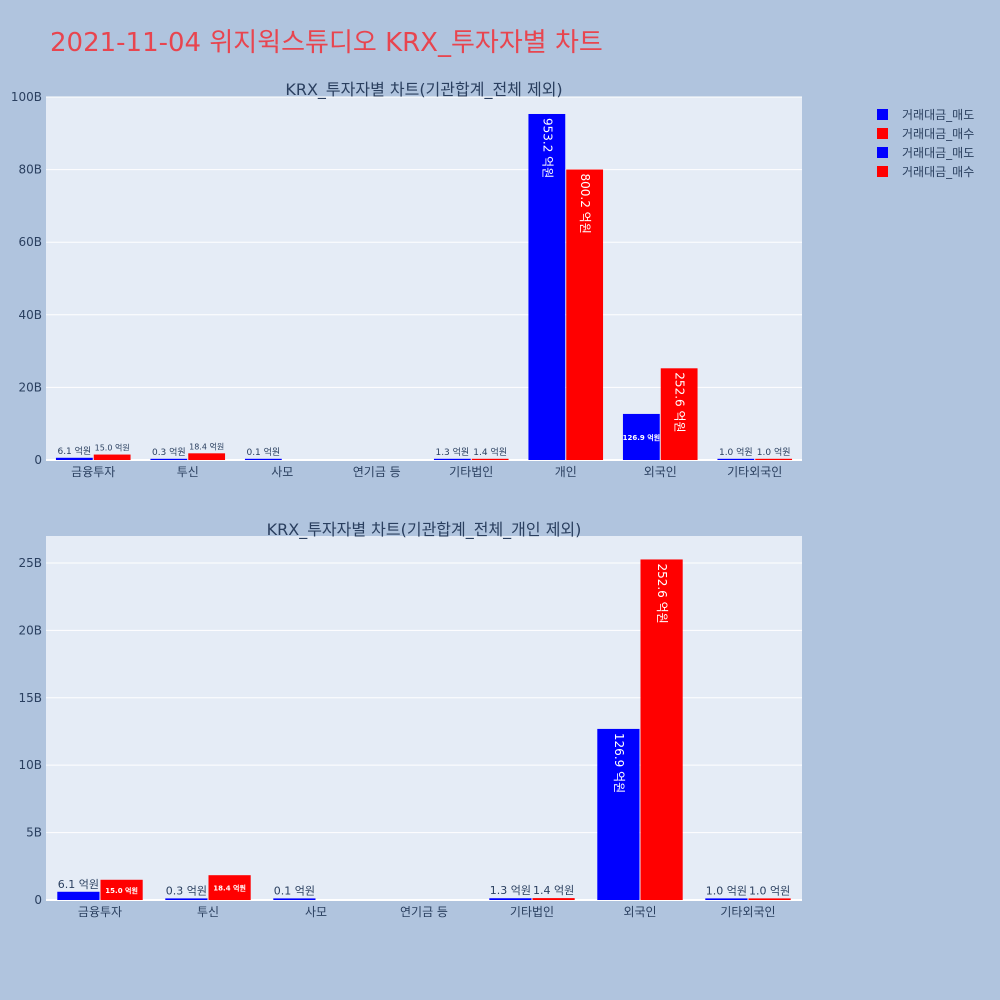  What do you see at coordinates (547, 148) in the screenshot?
I see `data-label: 953.2 억원` at bounding box center [547, 148].